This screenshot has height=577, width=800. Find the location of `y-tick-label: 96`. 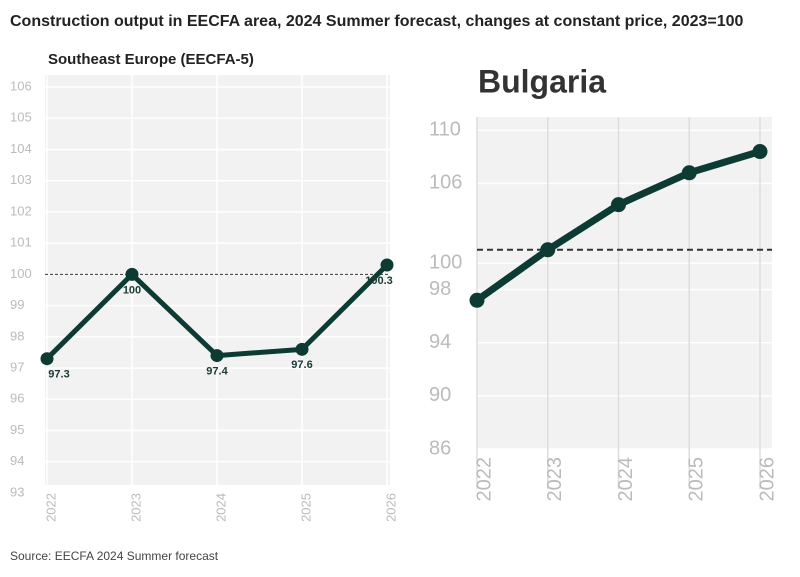

y-tick-label: 96 is located at coordinates (17, 398).